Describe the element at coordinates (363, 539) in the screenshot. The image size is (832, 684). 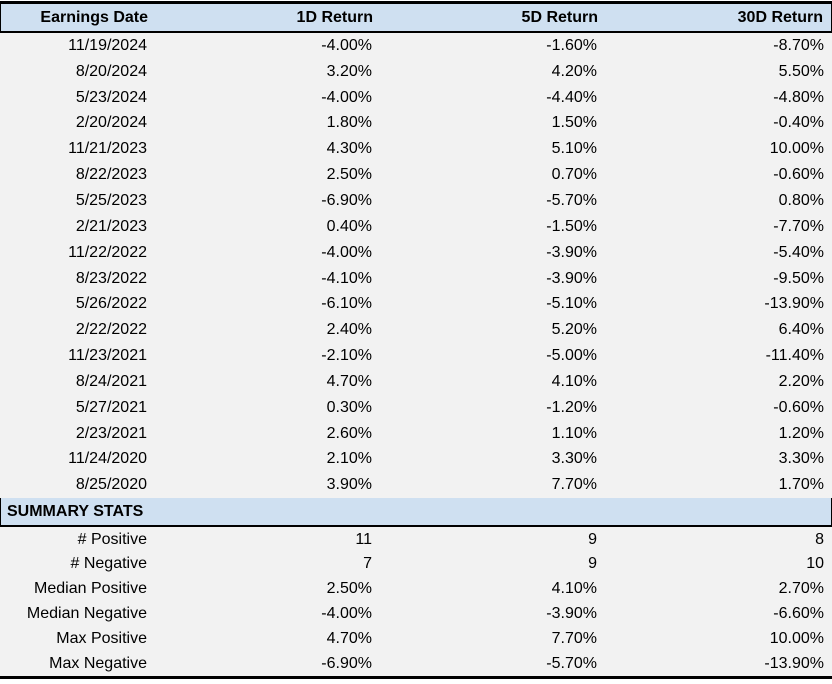
I see `summary-1d-value: 11` at that location.